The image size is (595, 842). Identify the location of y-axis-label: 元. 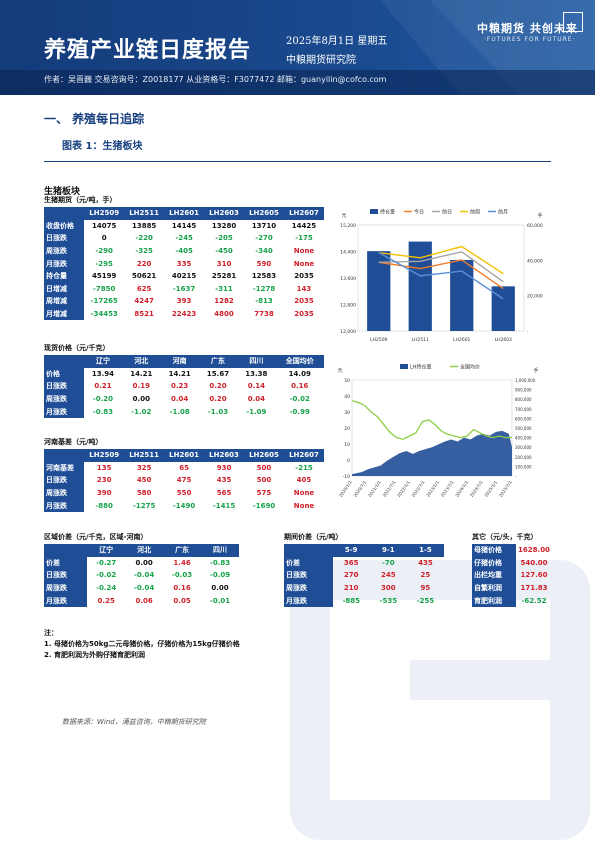
(339, 371).